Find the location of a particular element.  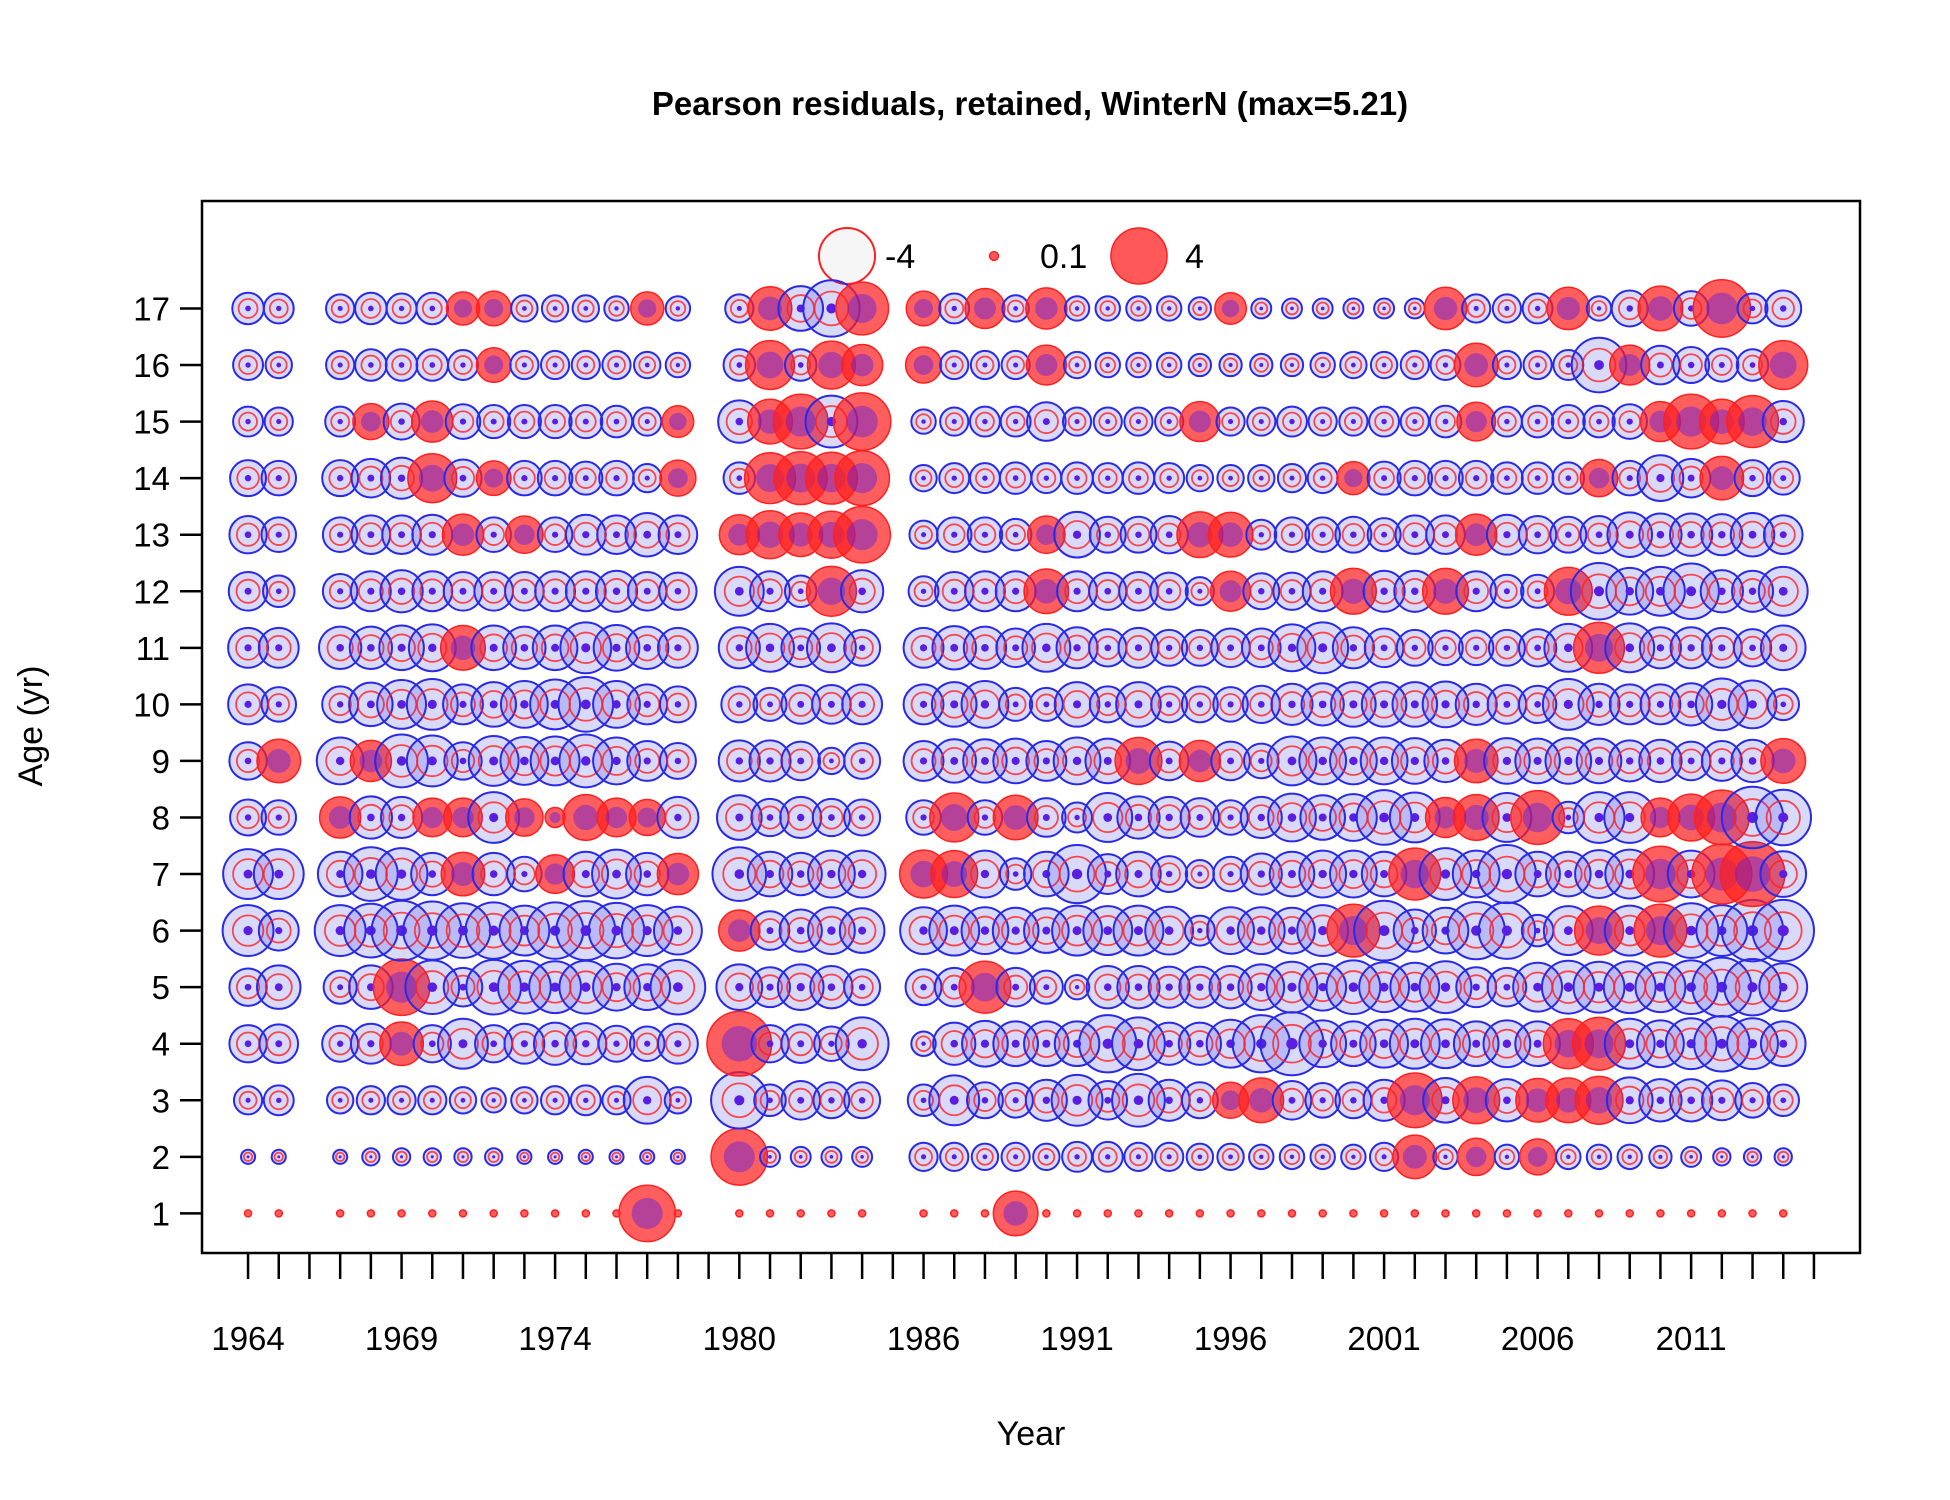

y-tick-label: 1 is located at coordinates (161, 1213).